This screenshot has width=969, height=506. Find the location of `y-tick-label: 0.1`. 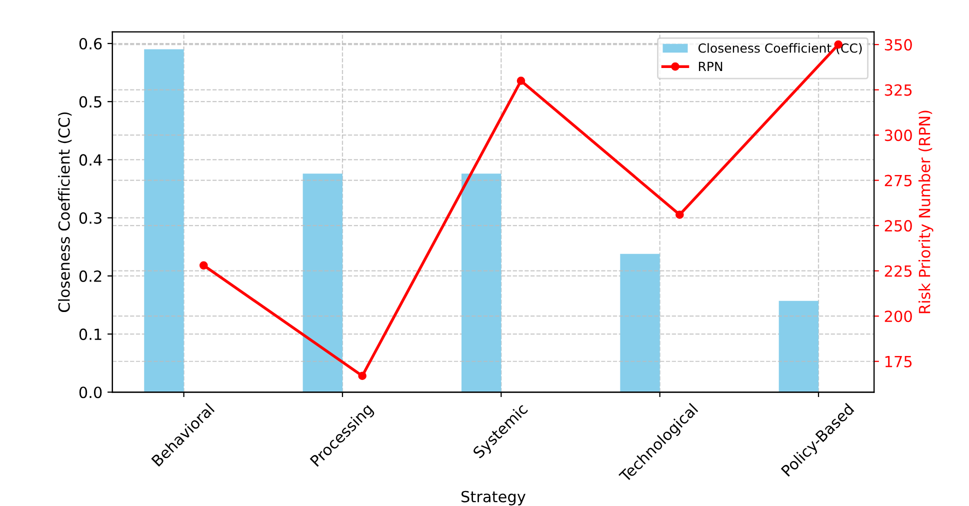

y-tick-label: 0.1 is located at coordinates (90, 334).